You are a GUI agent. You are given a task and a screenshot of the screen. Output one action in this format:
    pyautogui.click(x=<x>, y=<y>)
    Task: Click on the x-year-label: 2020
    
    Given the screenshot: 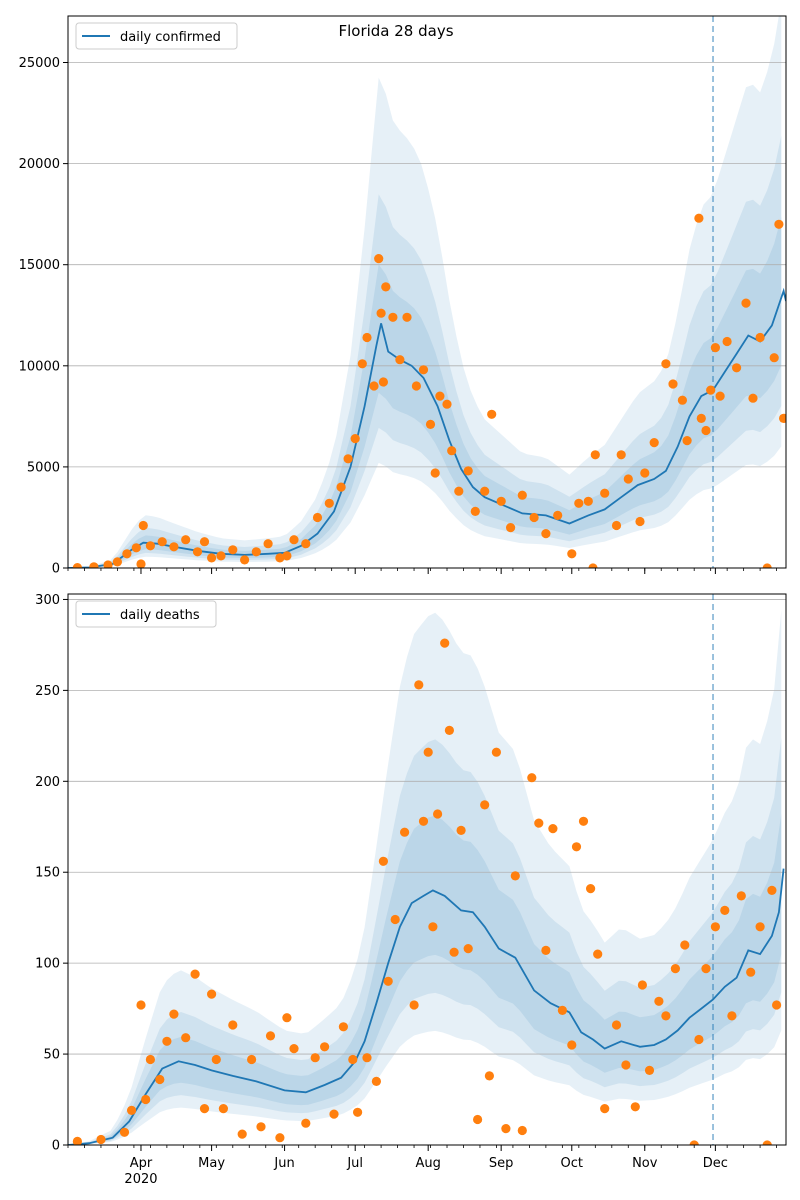 What is the action you would take?
    pyautogui.click(x=140, y=1179)
    